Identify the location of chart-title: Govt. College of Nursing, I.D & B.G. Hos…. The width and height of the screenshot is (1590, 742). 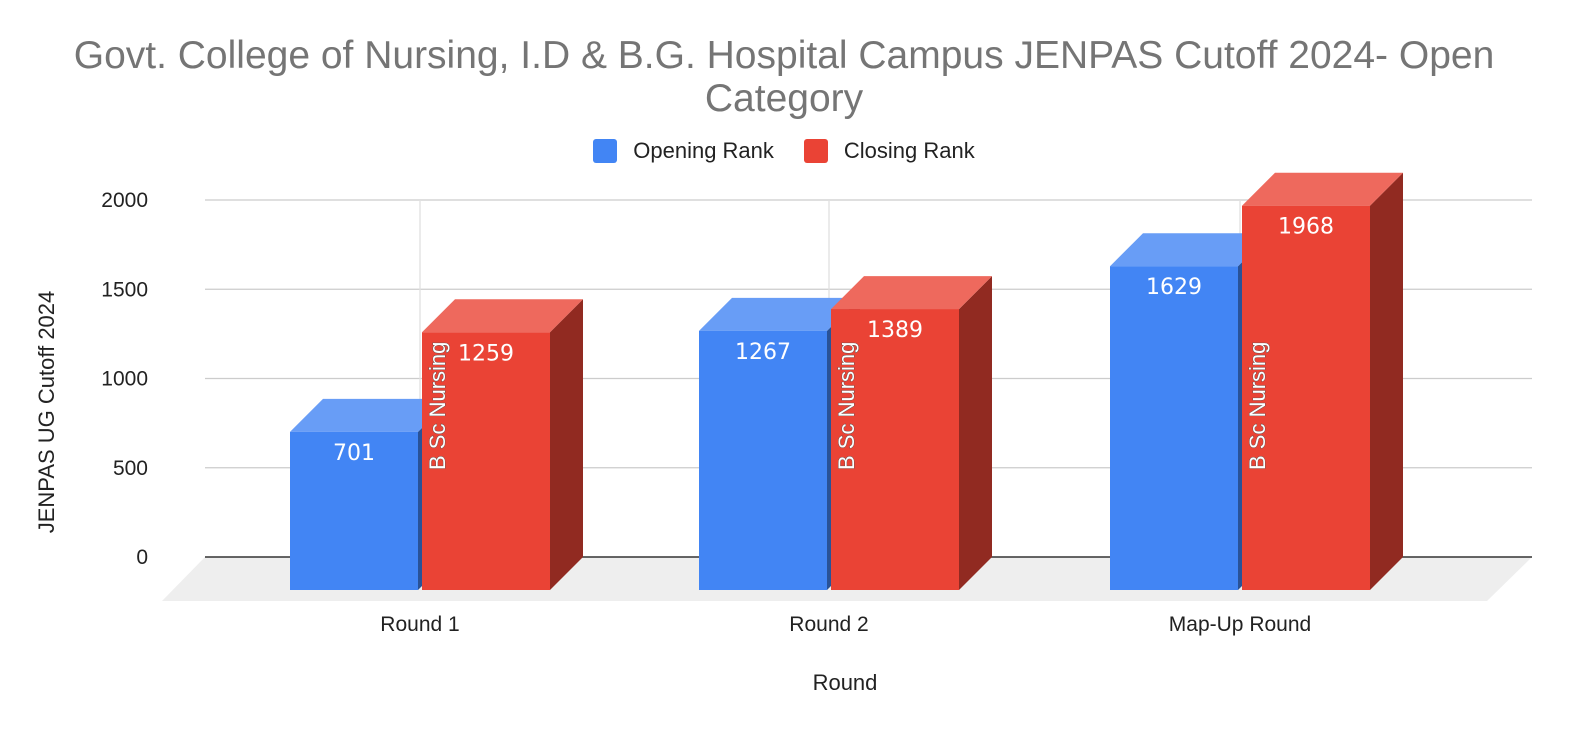
(784, 77).